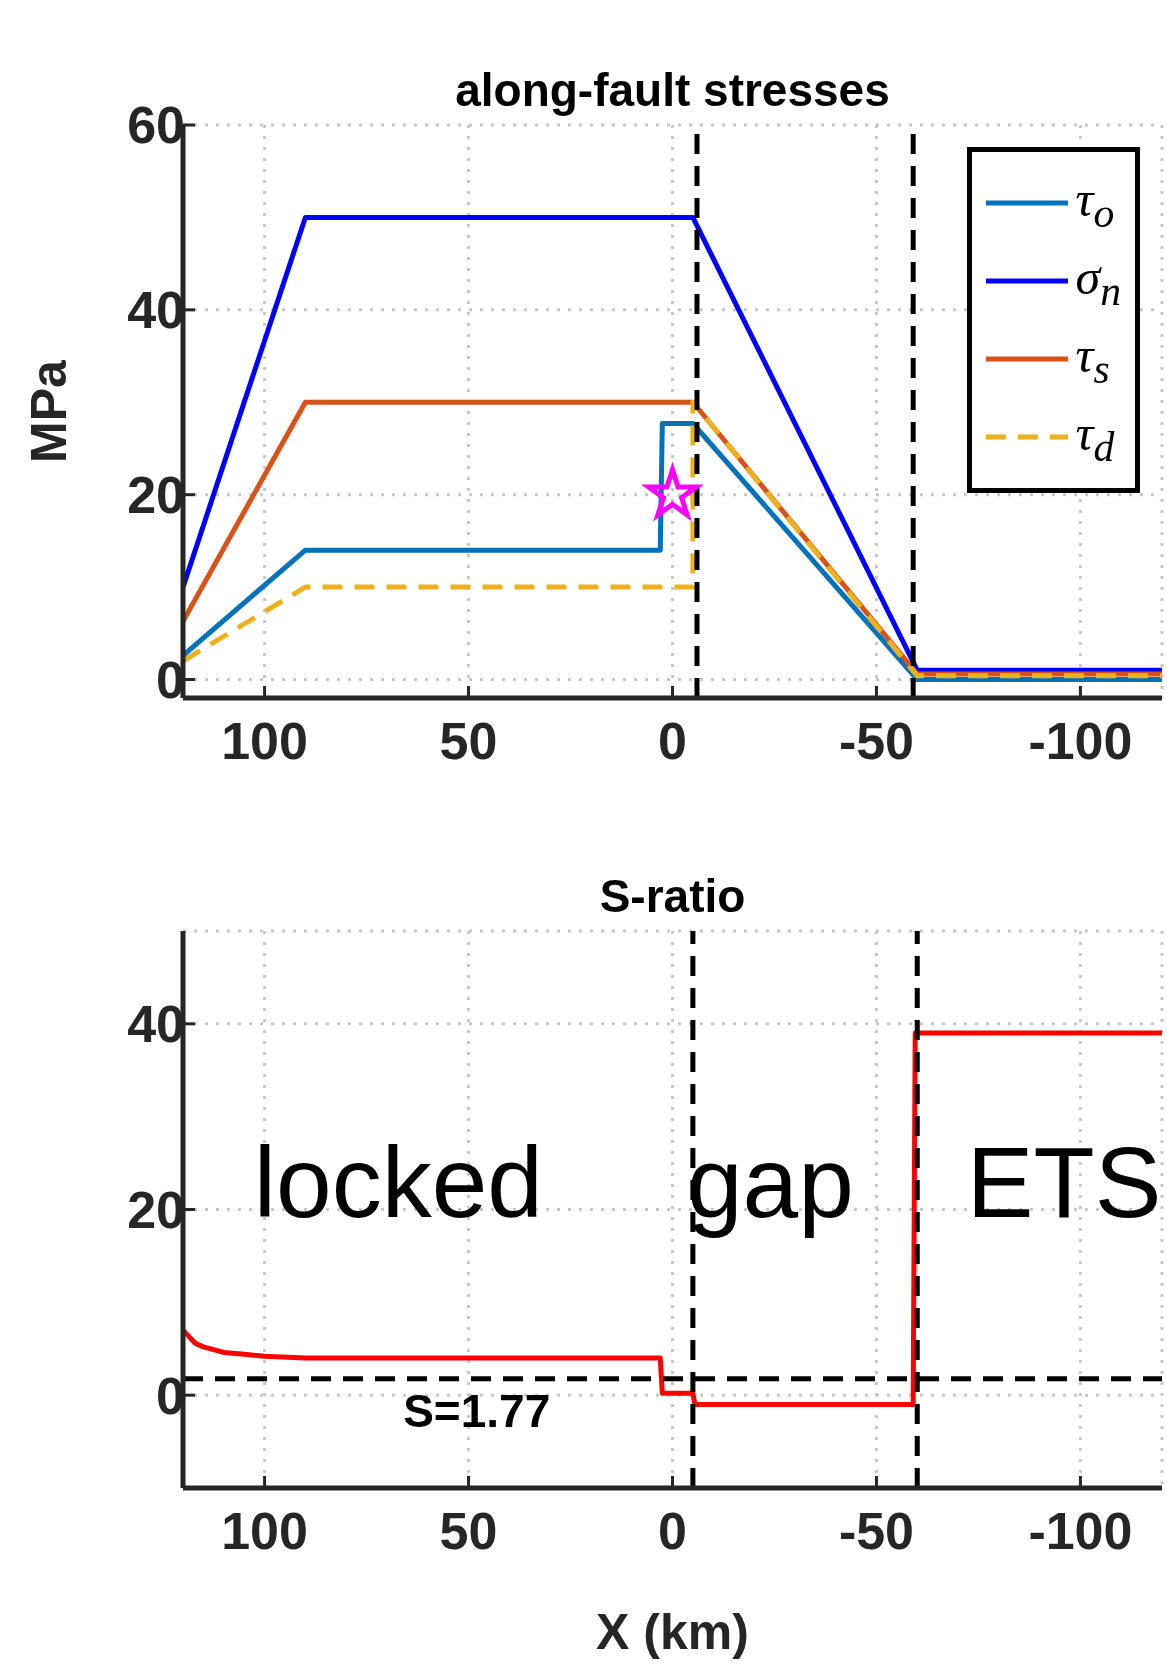  I want to click on chart-title: along-fault stresses, so click(672, 90).